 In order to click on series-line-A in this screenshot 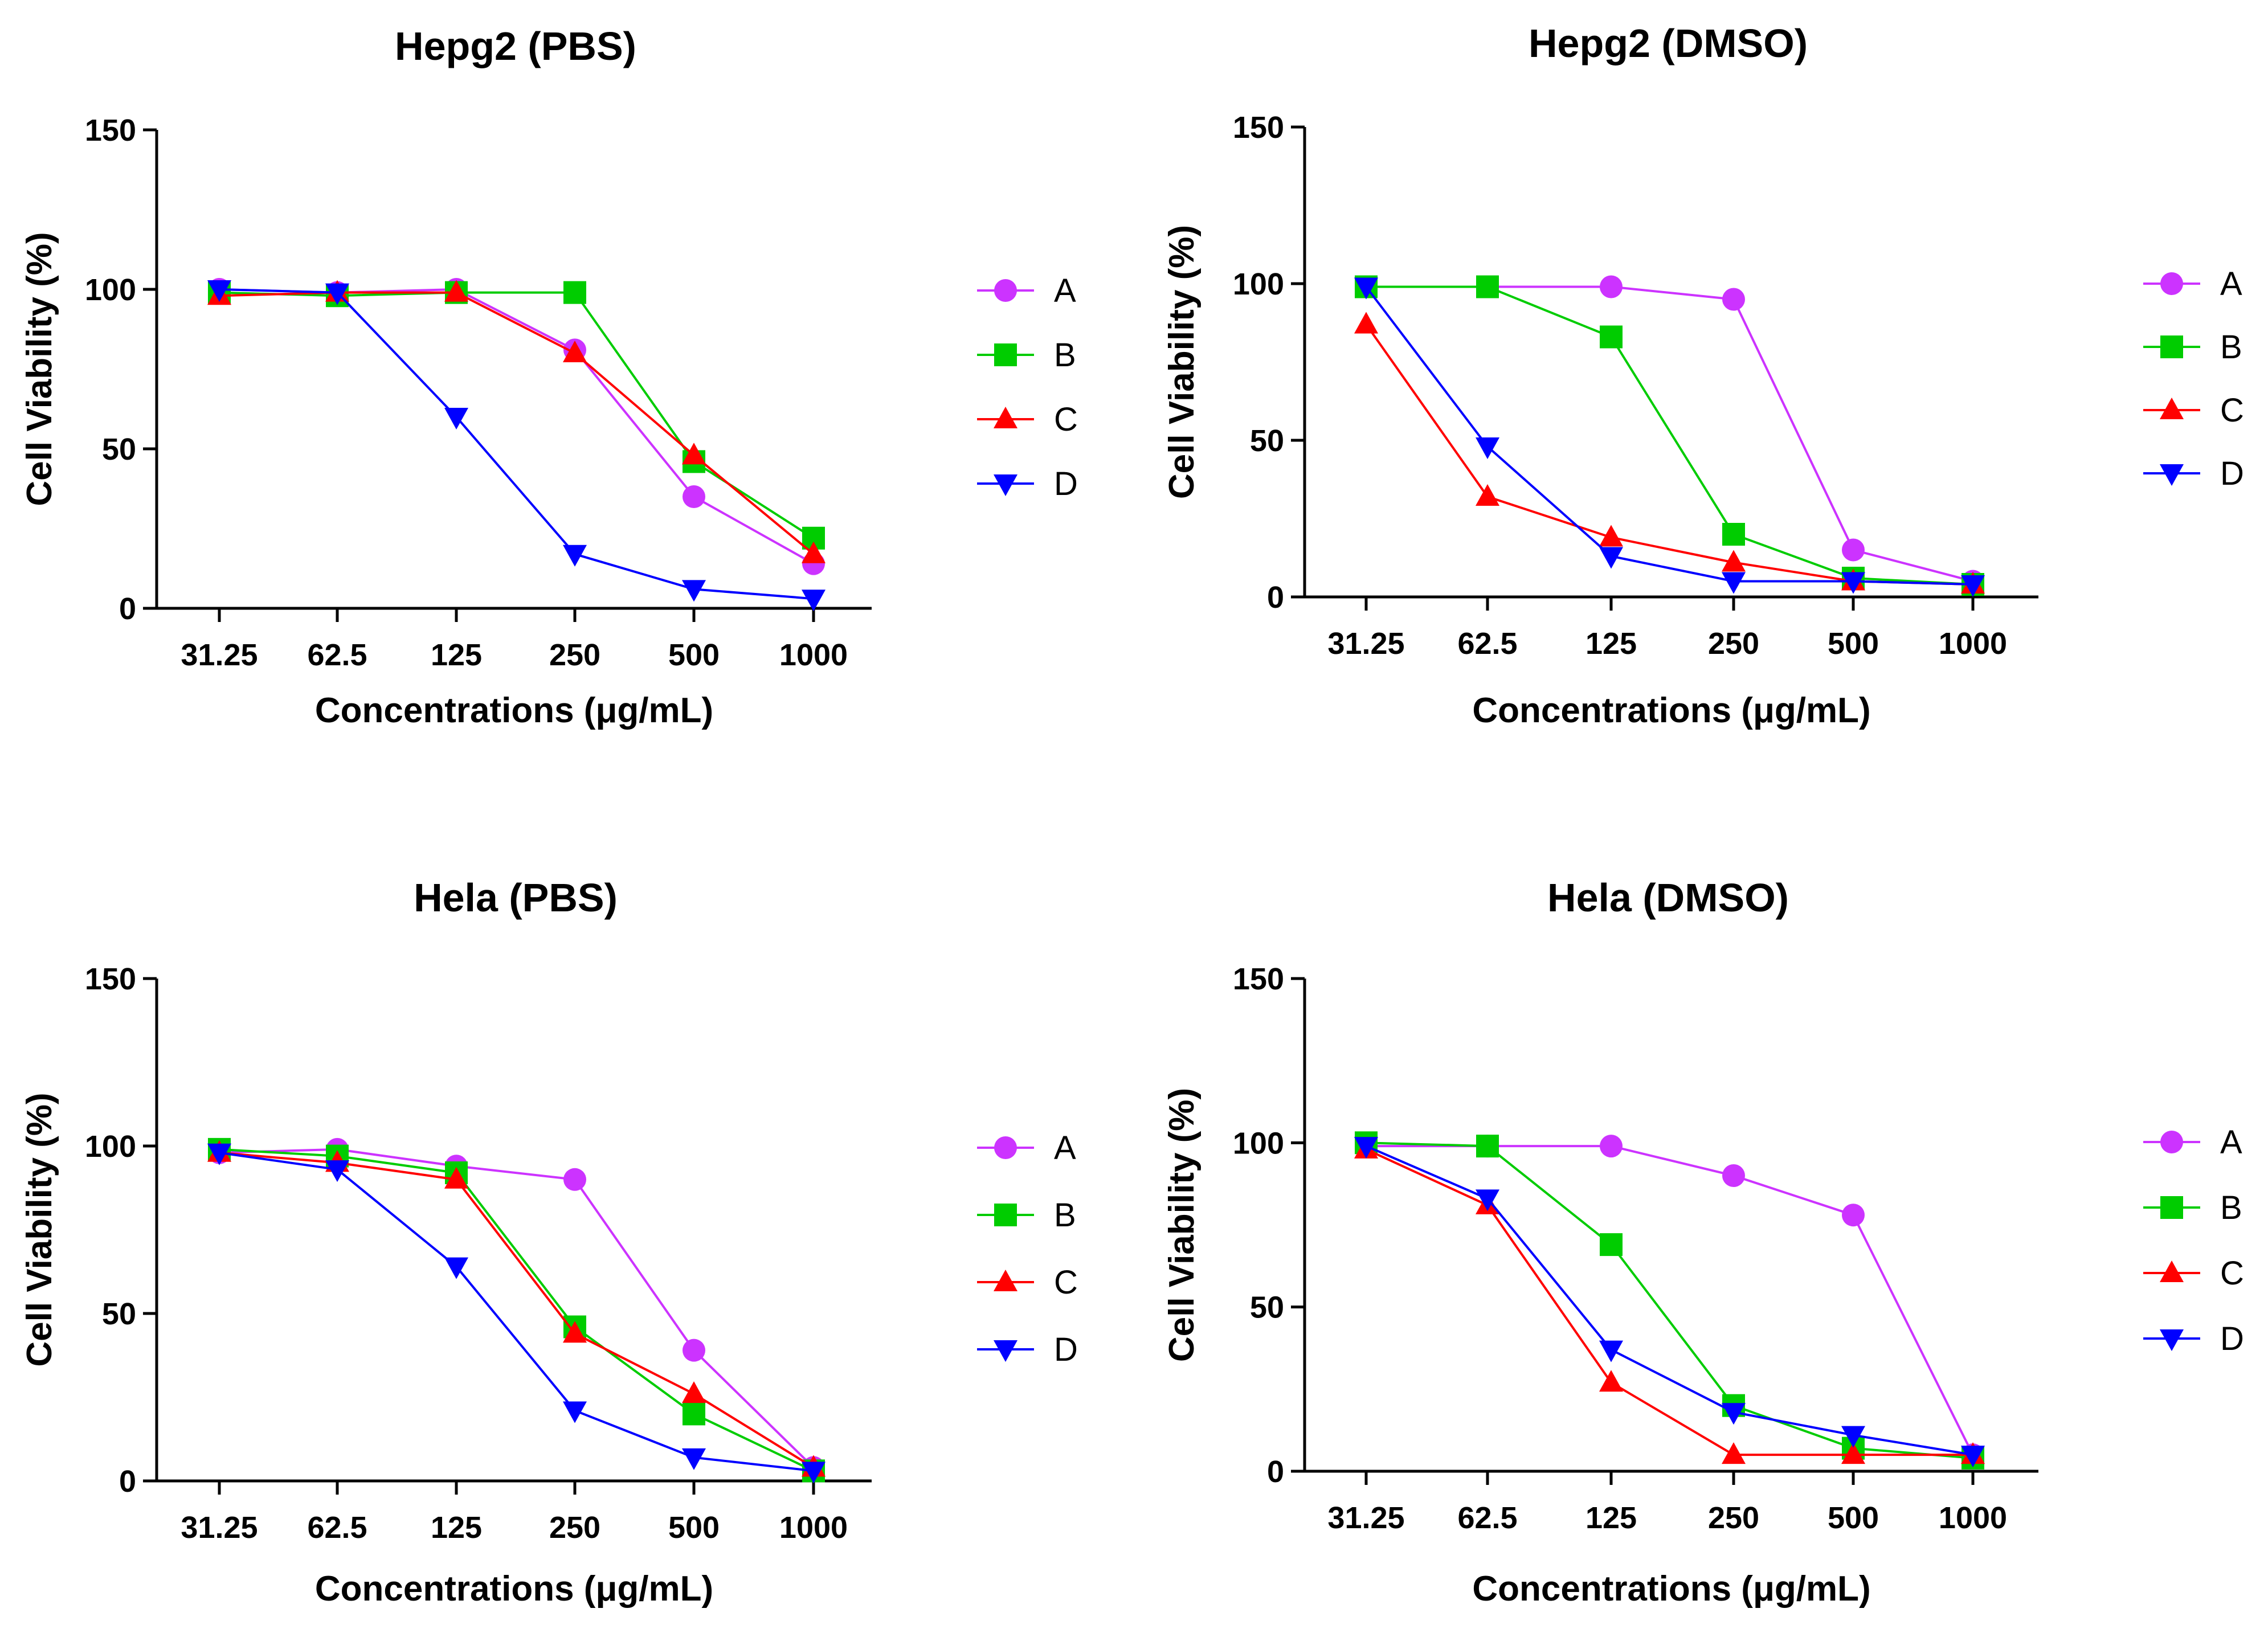, I will do `click(517, 1308)`.